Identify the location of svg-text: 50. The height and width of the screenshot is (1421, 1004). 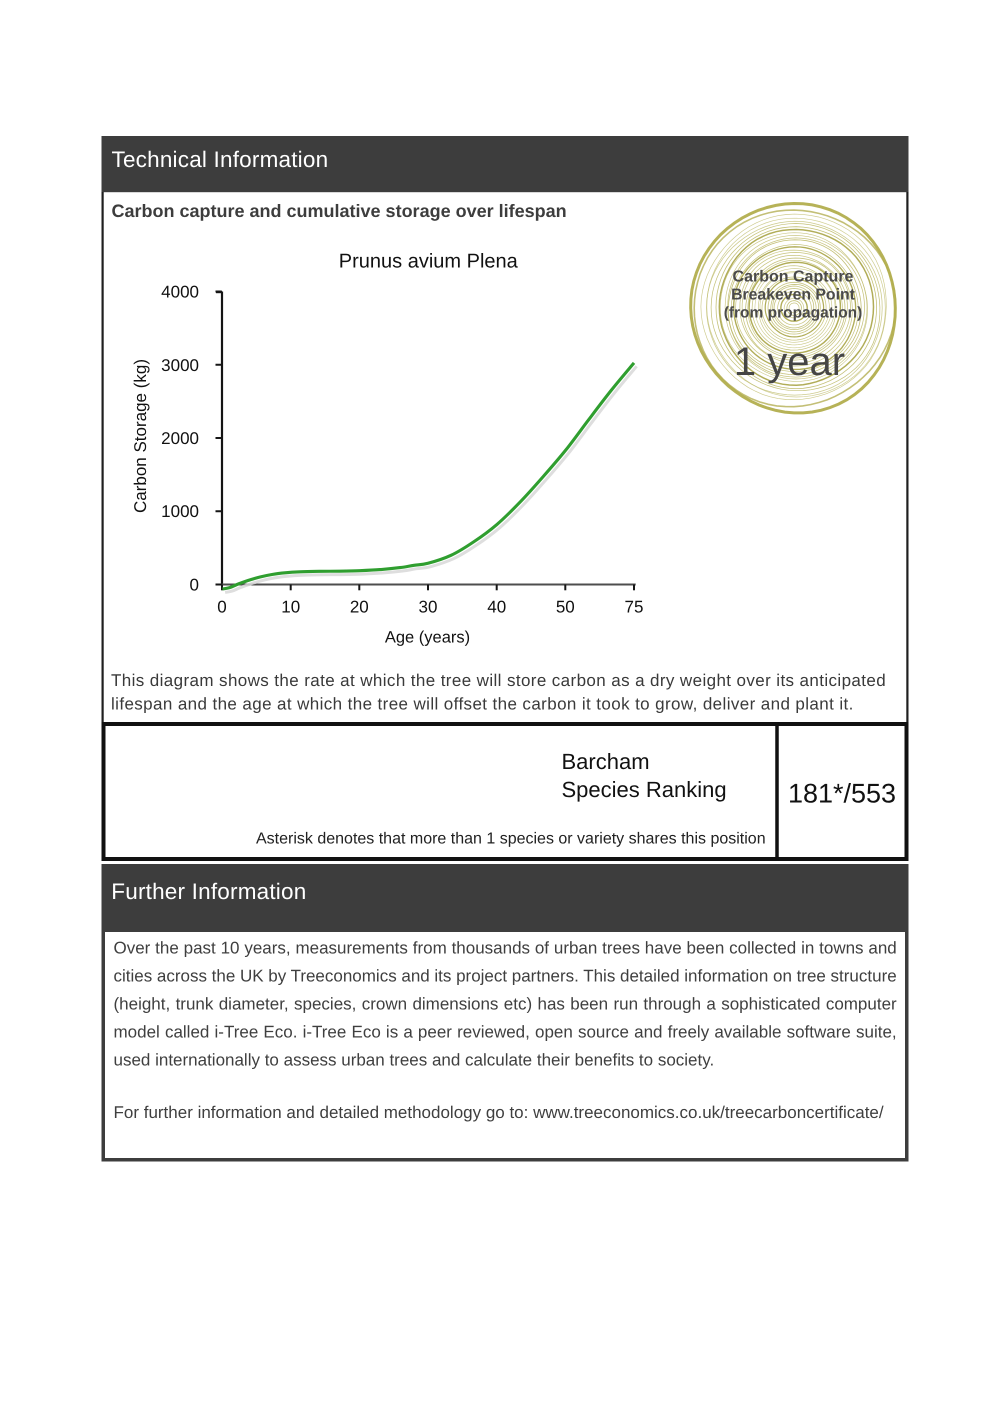
(565, 607).